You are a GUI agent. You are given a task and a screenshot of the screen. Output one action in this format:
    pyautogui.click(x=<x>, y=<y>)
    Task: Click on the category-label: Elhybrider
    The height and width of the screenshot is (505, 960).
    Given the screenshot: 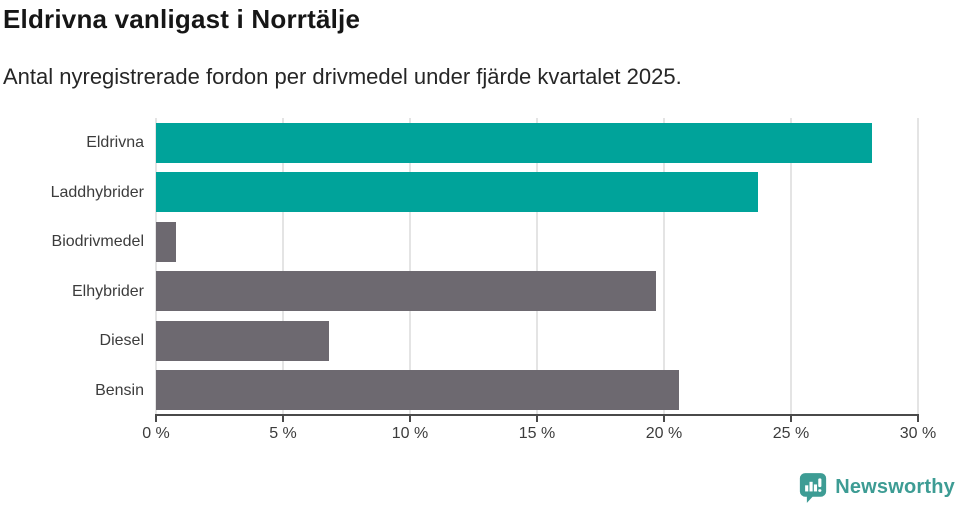 What is the action you would take?
    pyautogui.click(x=107, y=291)
    